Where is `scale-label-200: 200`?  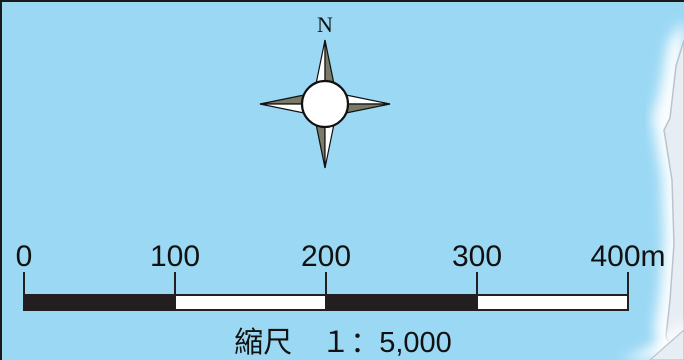 scale-label-200: 200 is located at coordinates (326, 256).